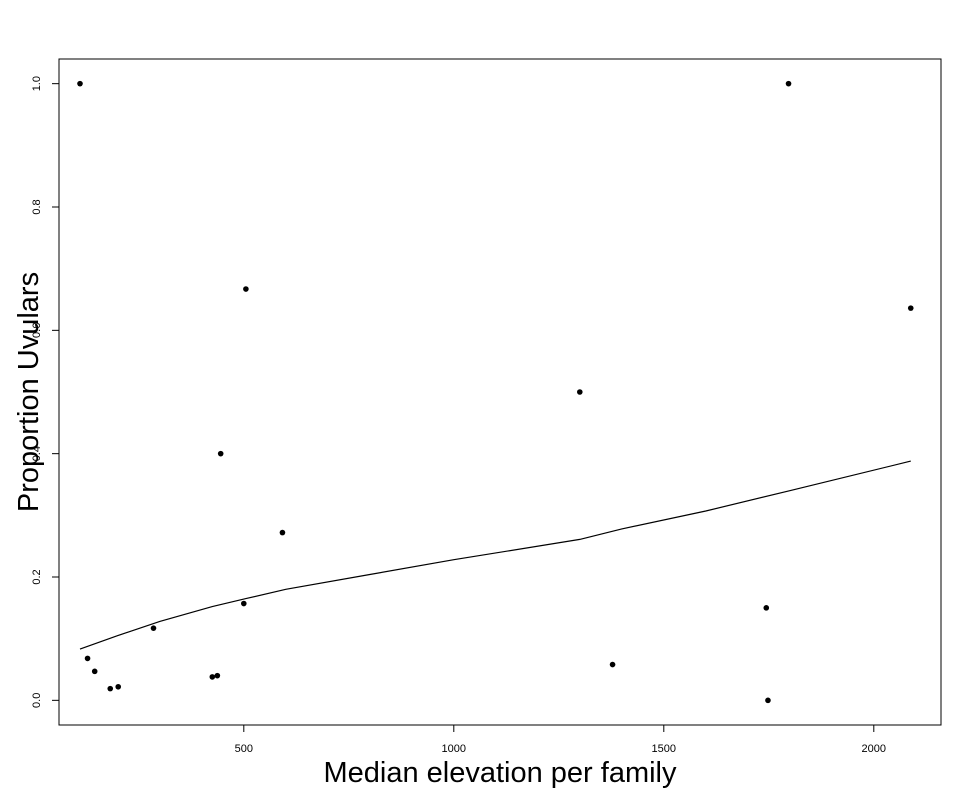 The width and height of the screenshot is (972, 800). I want to click on x-axis: 500 1000 1500 2000, so click(560, 740).